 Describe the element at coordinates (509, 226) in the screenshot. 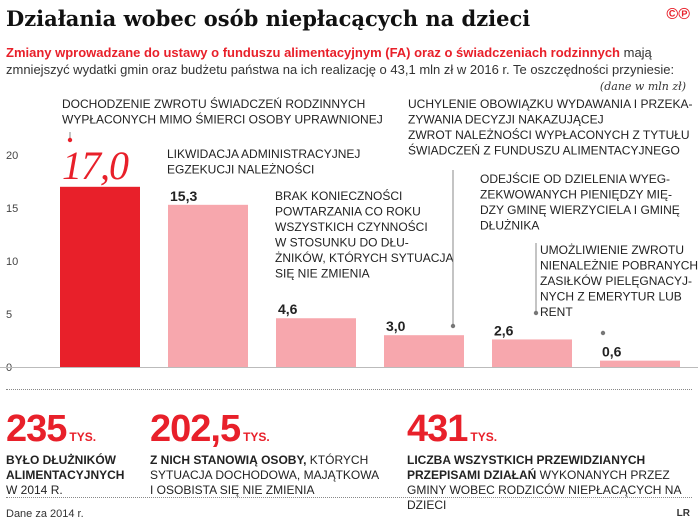

I see `bar-description-line: DŁUŻNIKA` at that location.